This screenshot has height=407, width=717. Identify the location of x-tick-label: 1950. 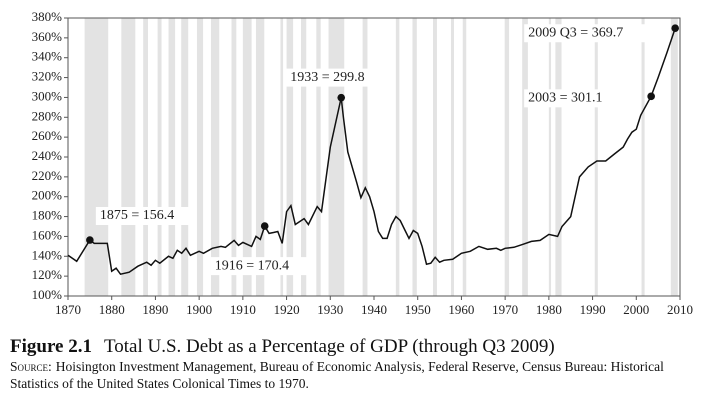
(418, 309).